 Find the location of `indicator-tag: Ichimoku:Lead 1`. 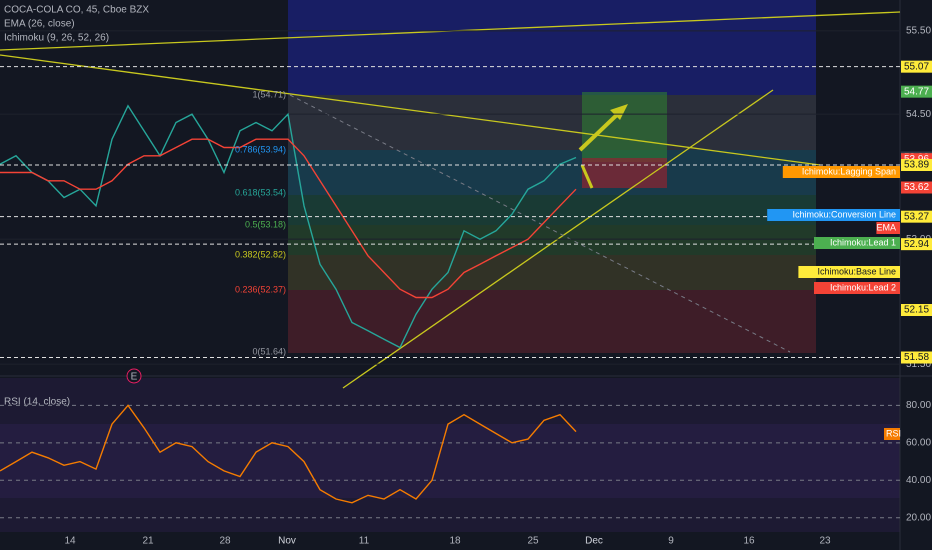

indicator-tag: Ichimoku:Lead 1 is located at coordinates (863, 242).